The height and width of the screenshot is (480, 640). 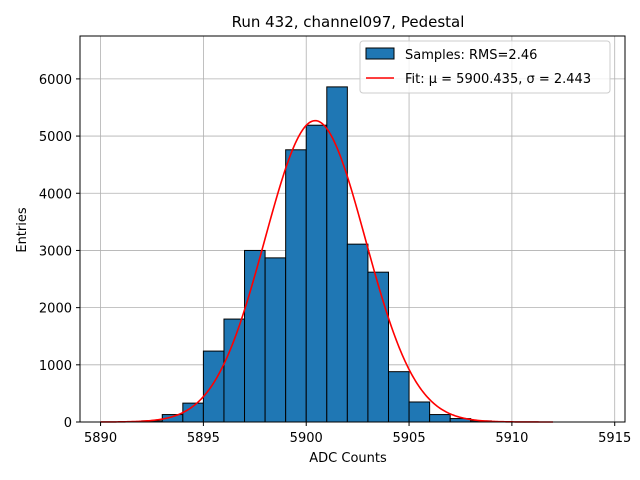 I want to click on legend-box, so click(x=485, y=67).